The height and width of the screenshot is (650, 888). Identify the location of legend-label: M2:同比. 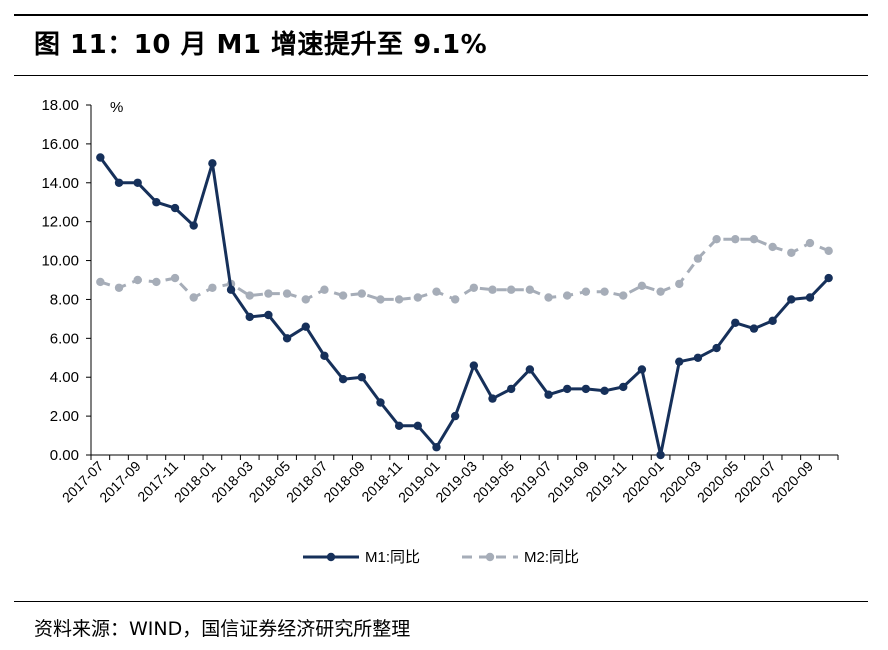
(551, 557).